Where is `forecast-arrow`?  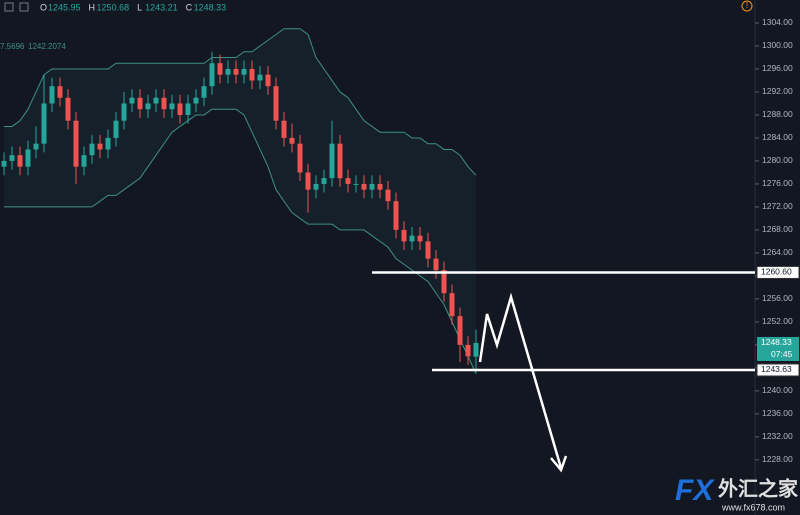 forecast-arrow is located at coordinates (520, 380).